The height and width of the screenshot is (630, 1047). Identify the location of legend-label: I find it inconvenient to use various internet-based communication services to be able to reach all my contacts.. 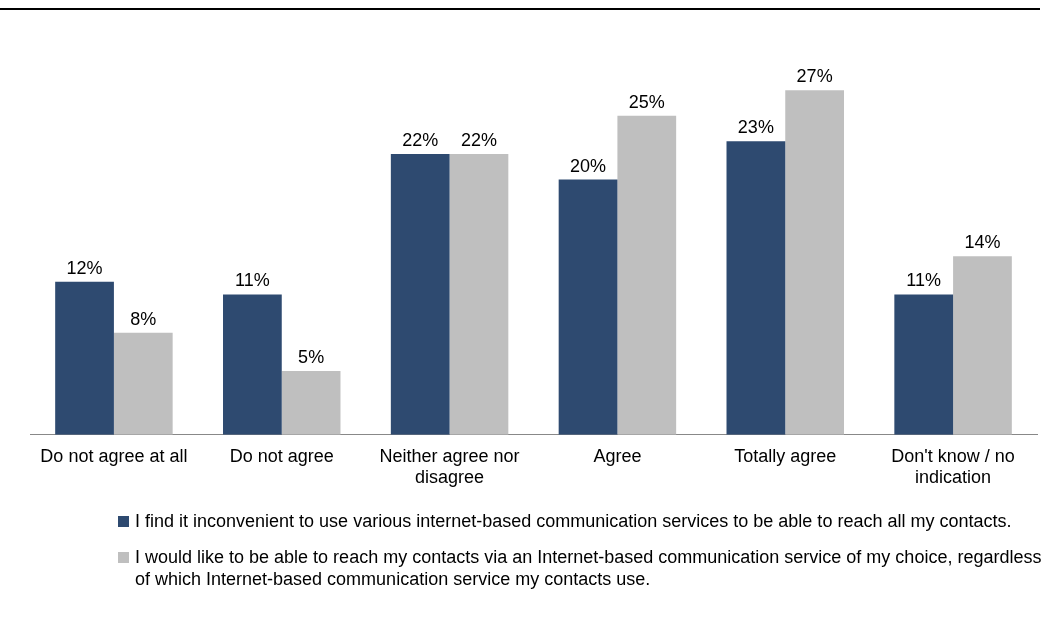
(573, 521).